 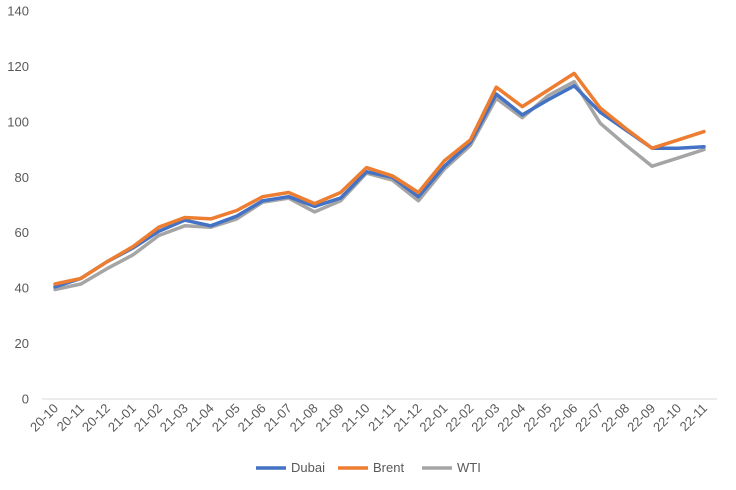 I want to click on x-tick-label: 22-06, so click(x=563, y=418).